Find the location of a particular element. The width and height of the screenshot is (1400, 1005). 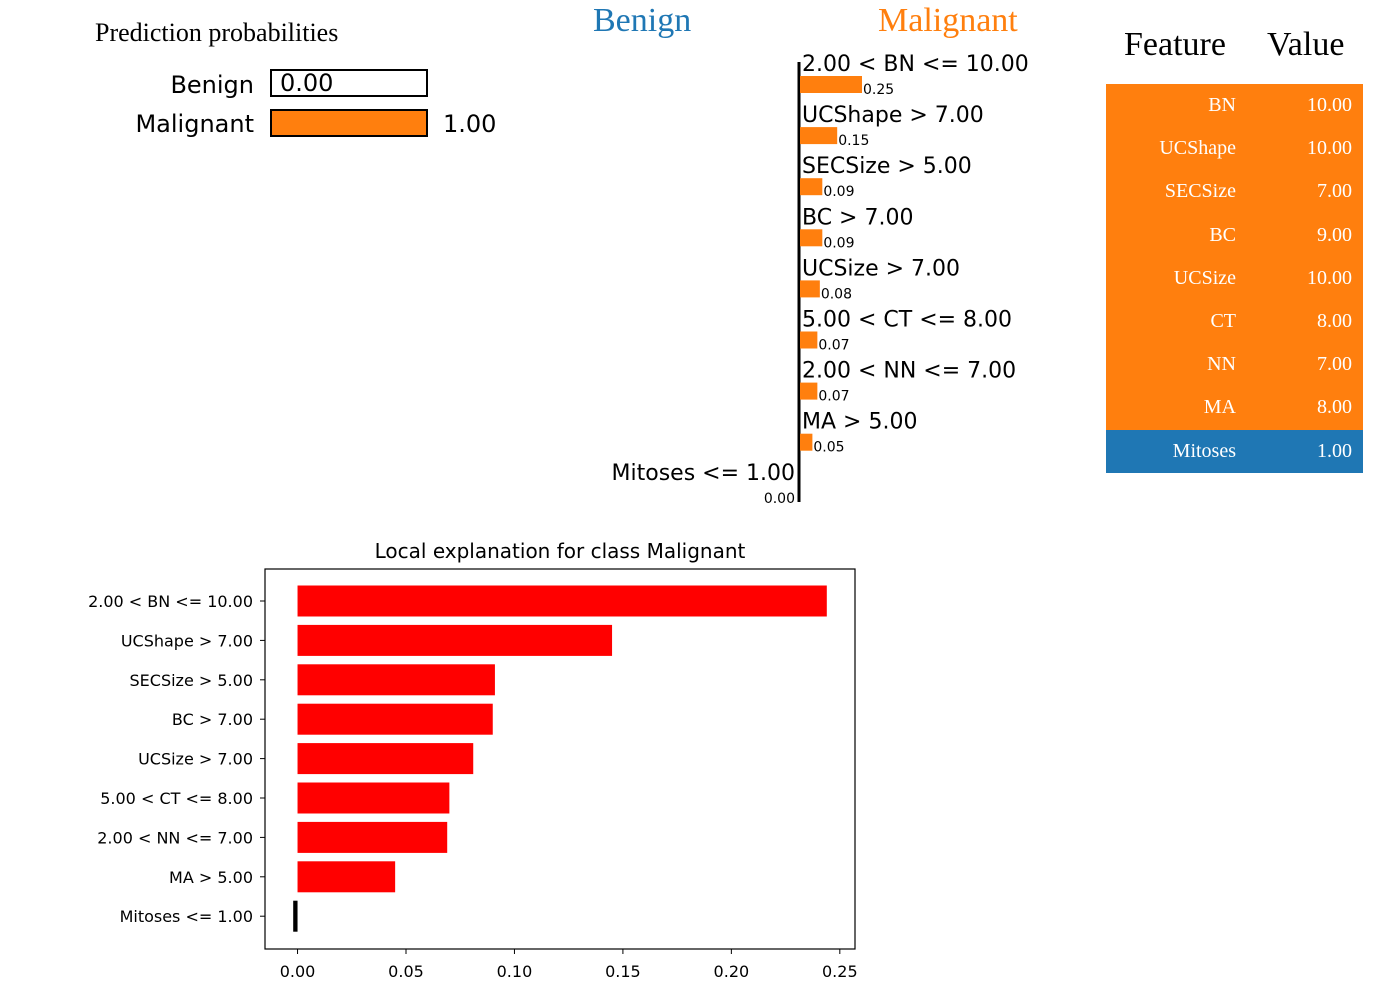

local-xtick-label: 0.20 is located at coordinates (732, 971).